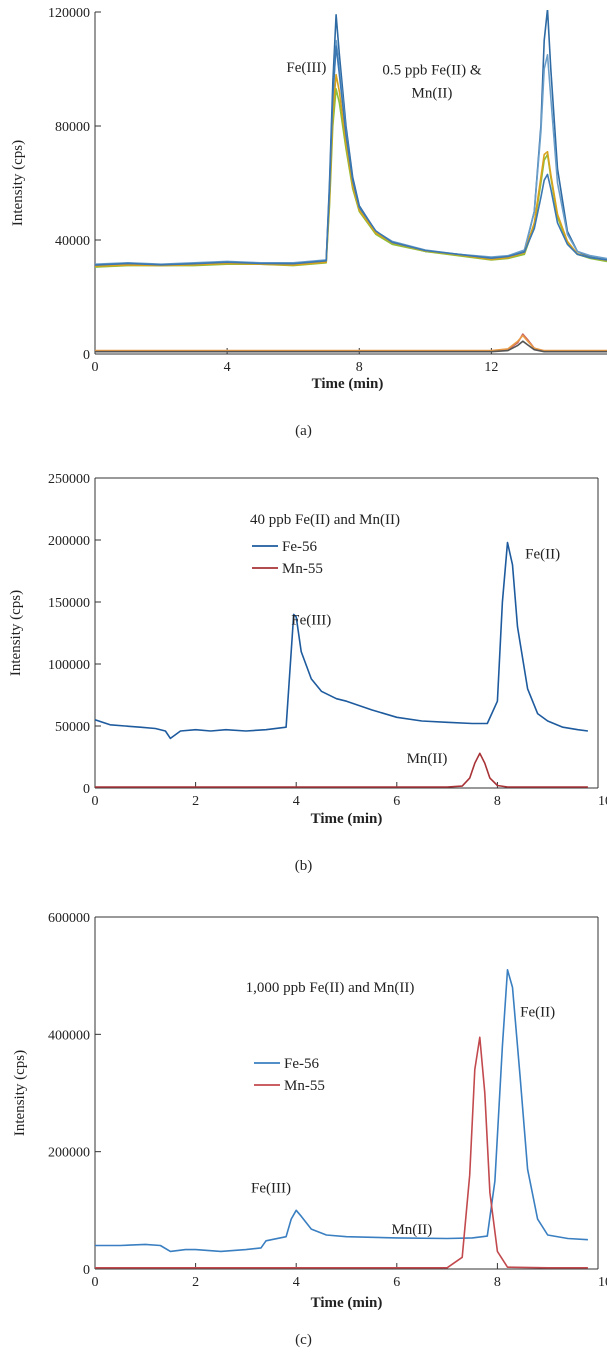  What do you see at coordinates (491, 367) in the screenshot?
I see `x-tick-label: 12` at bounding box center [491, 367].